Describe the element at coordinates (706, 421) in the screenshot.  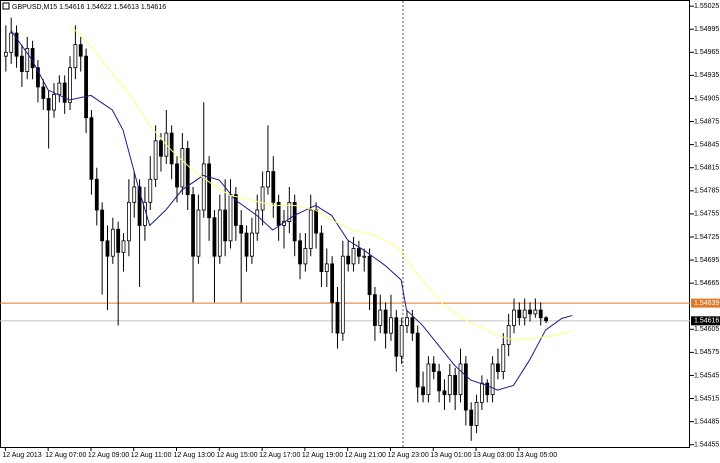
I see `y-tick-label: 1.54485` at that location.